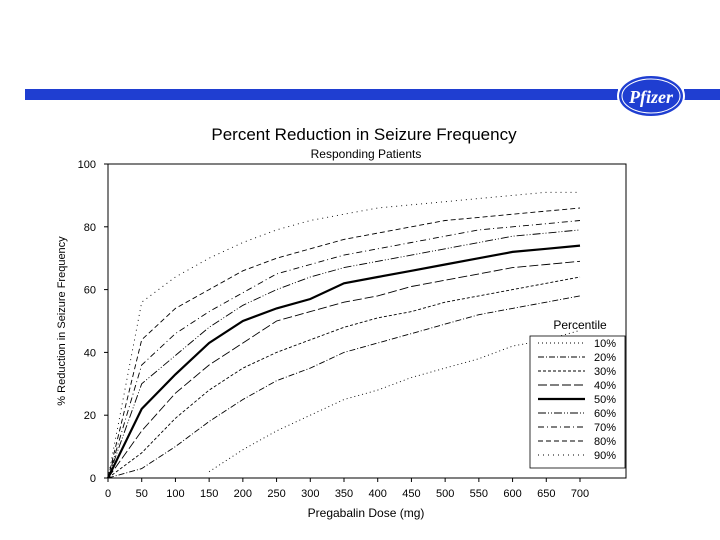 The width and height of the screenshot is (720, 540). Describe the element at coordinates (243, 494) in the screenshot. I see `x-tick-label: 200` at that location.